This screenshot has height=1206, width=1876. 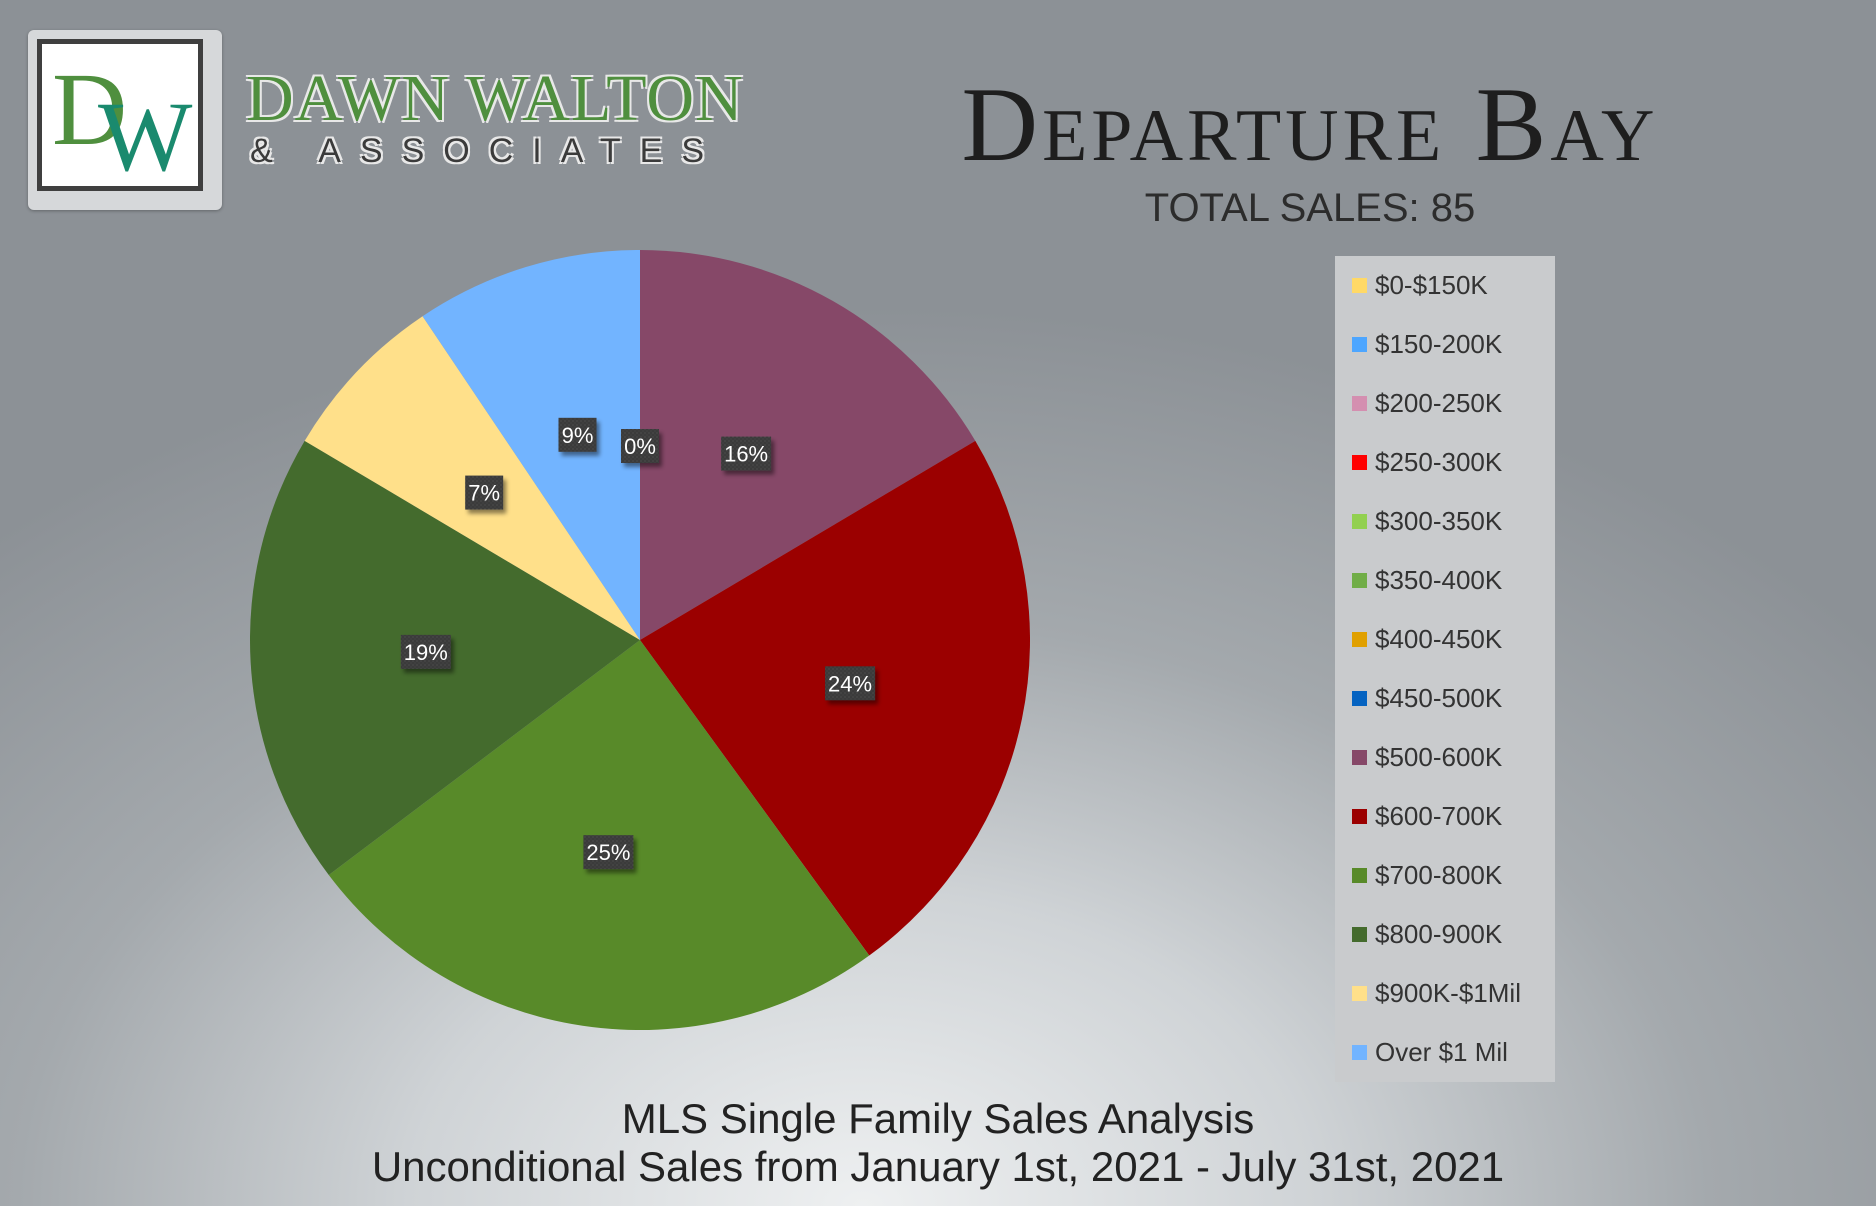 I want to click on data-label-text: 25%, so click(x=608, y=852).